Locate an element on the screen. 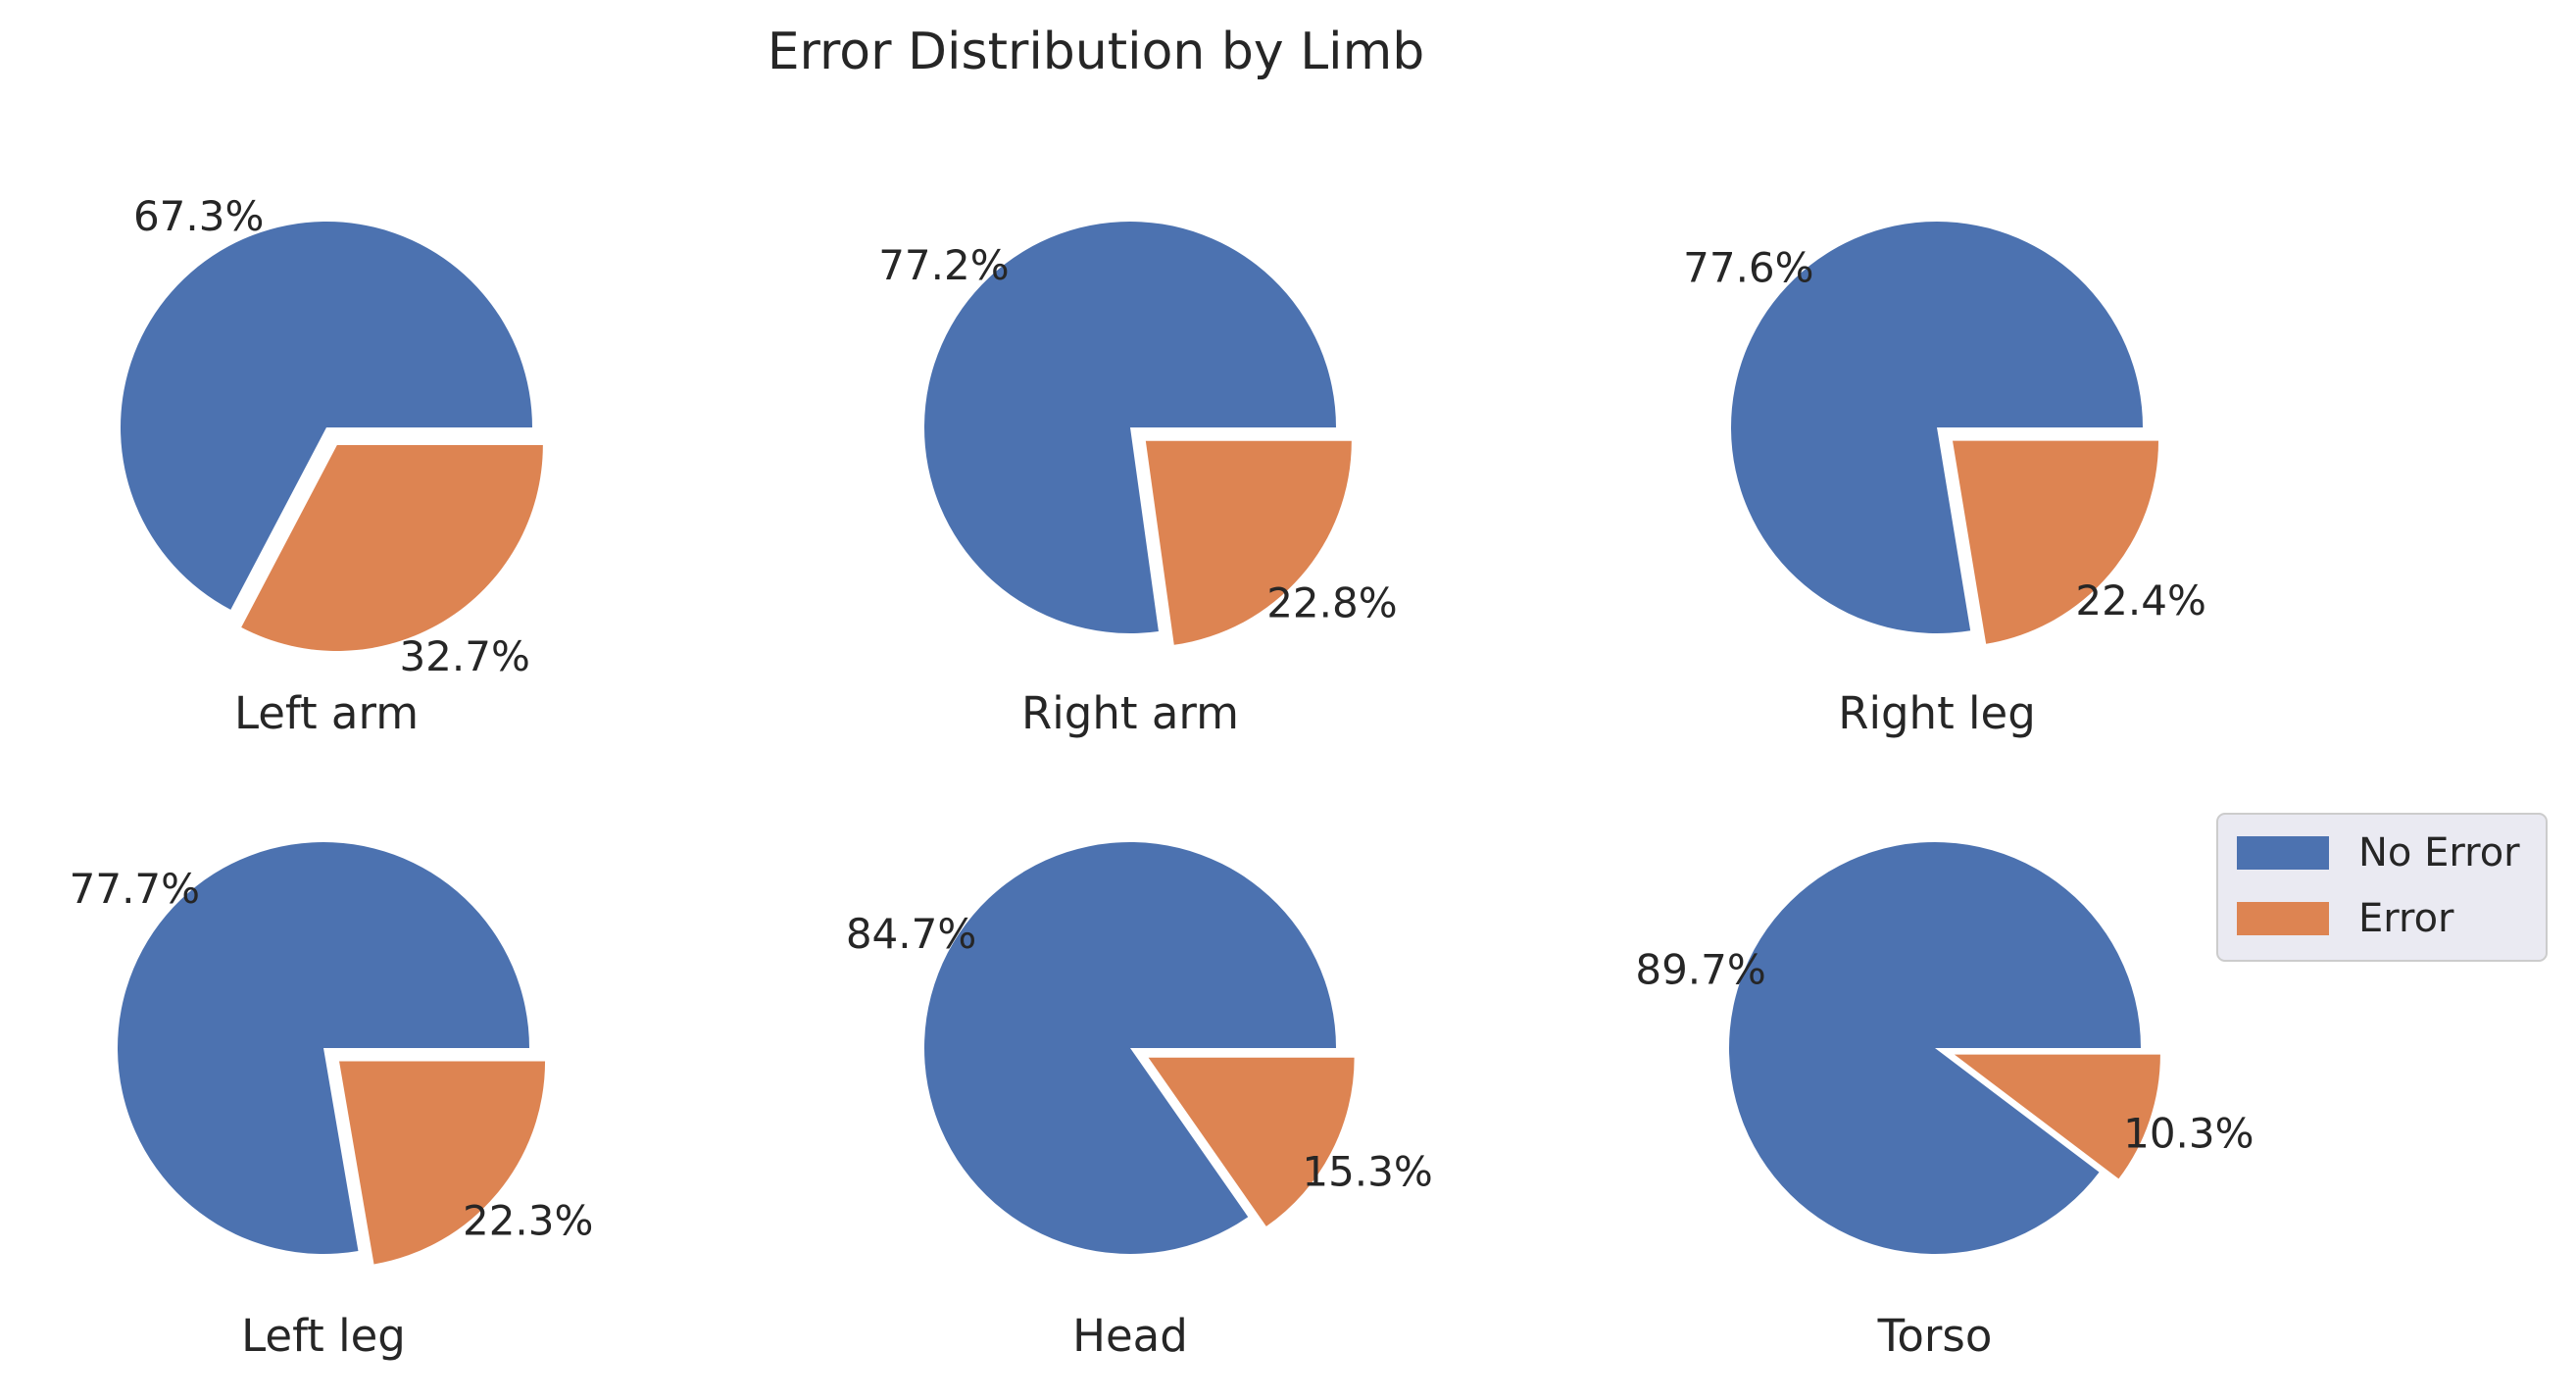  legend: No Error Error is located at coordinates (2382, 887).